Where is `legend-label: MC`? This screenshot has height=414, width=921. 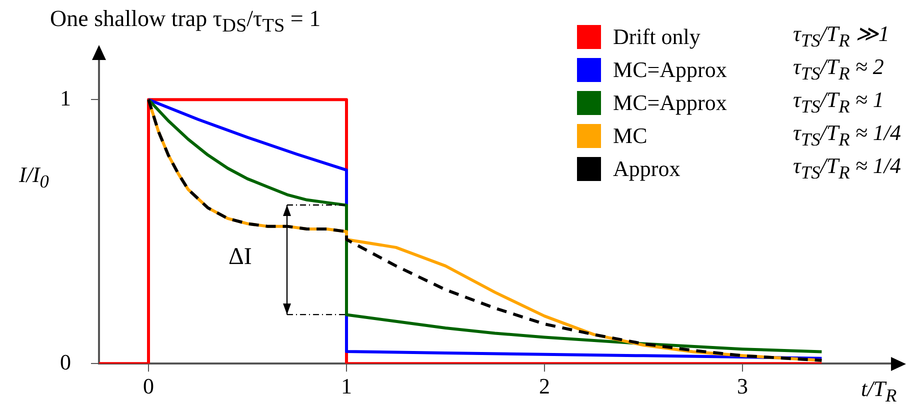
legend-label: MC is located at coordinates (630, 135).